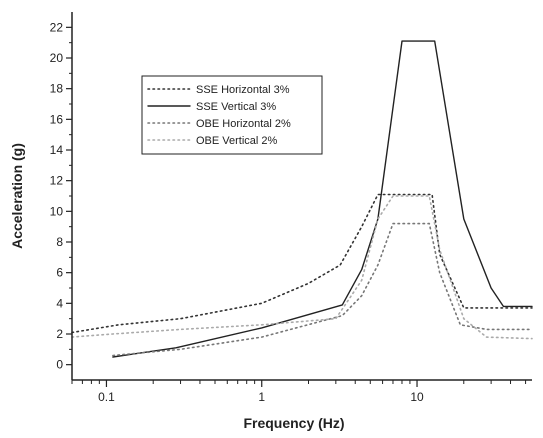  What do you see at coordinates (57, 27) in the screenshot?
I see `y-tick-label: 22` at bounding box center [57, 27].